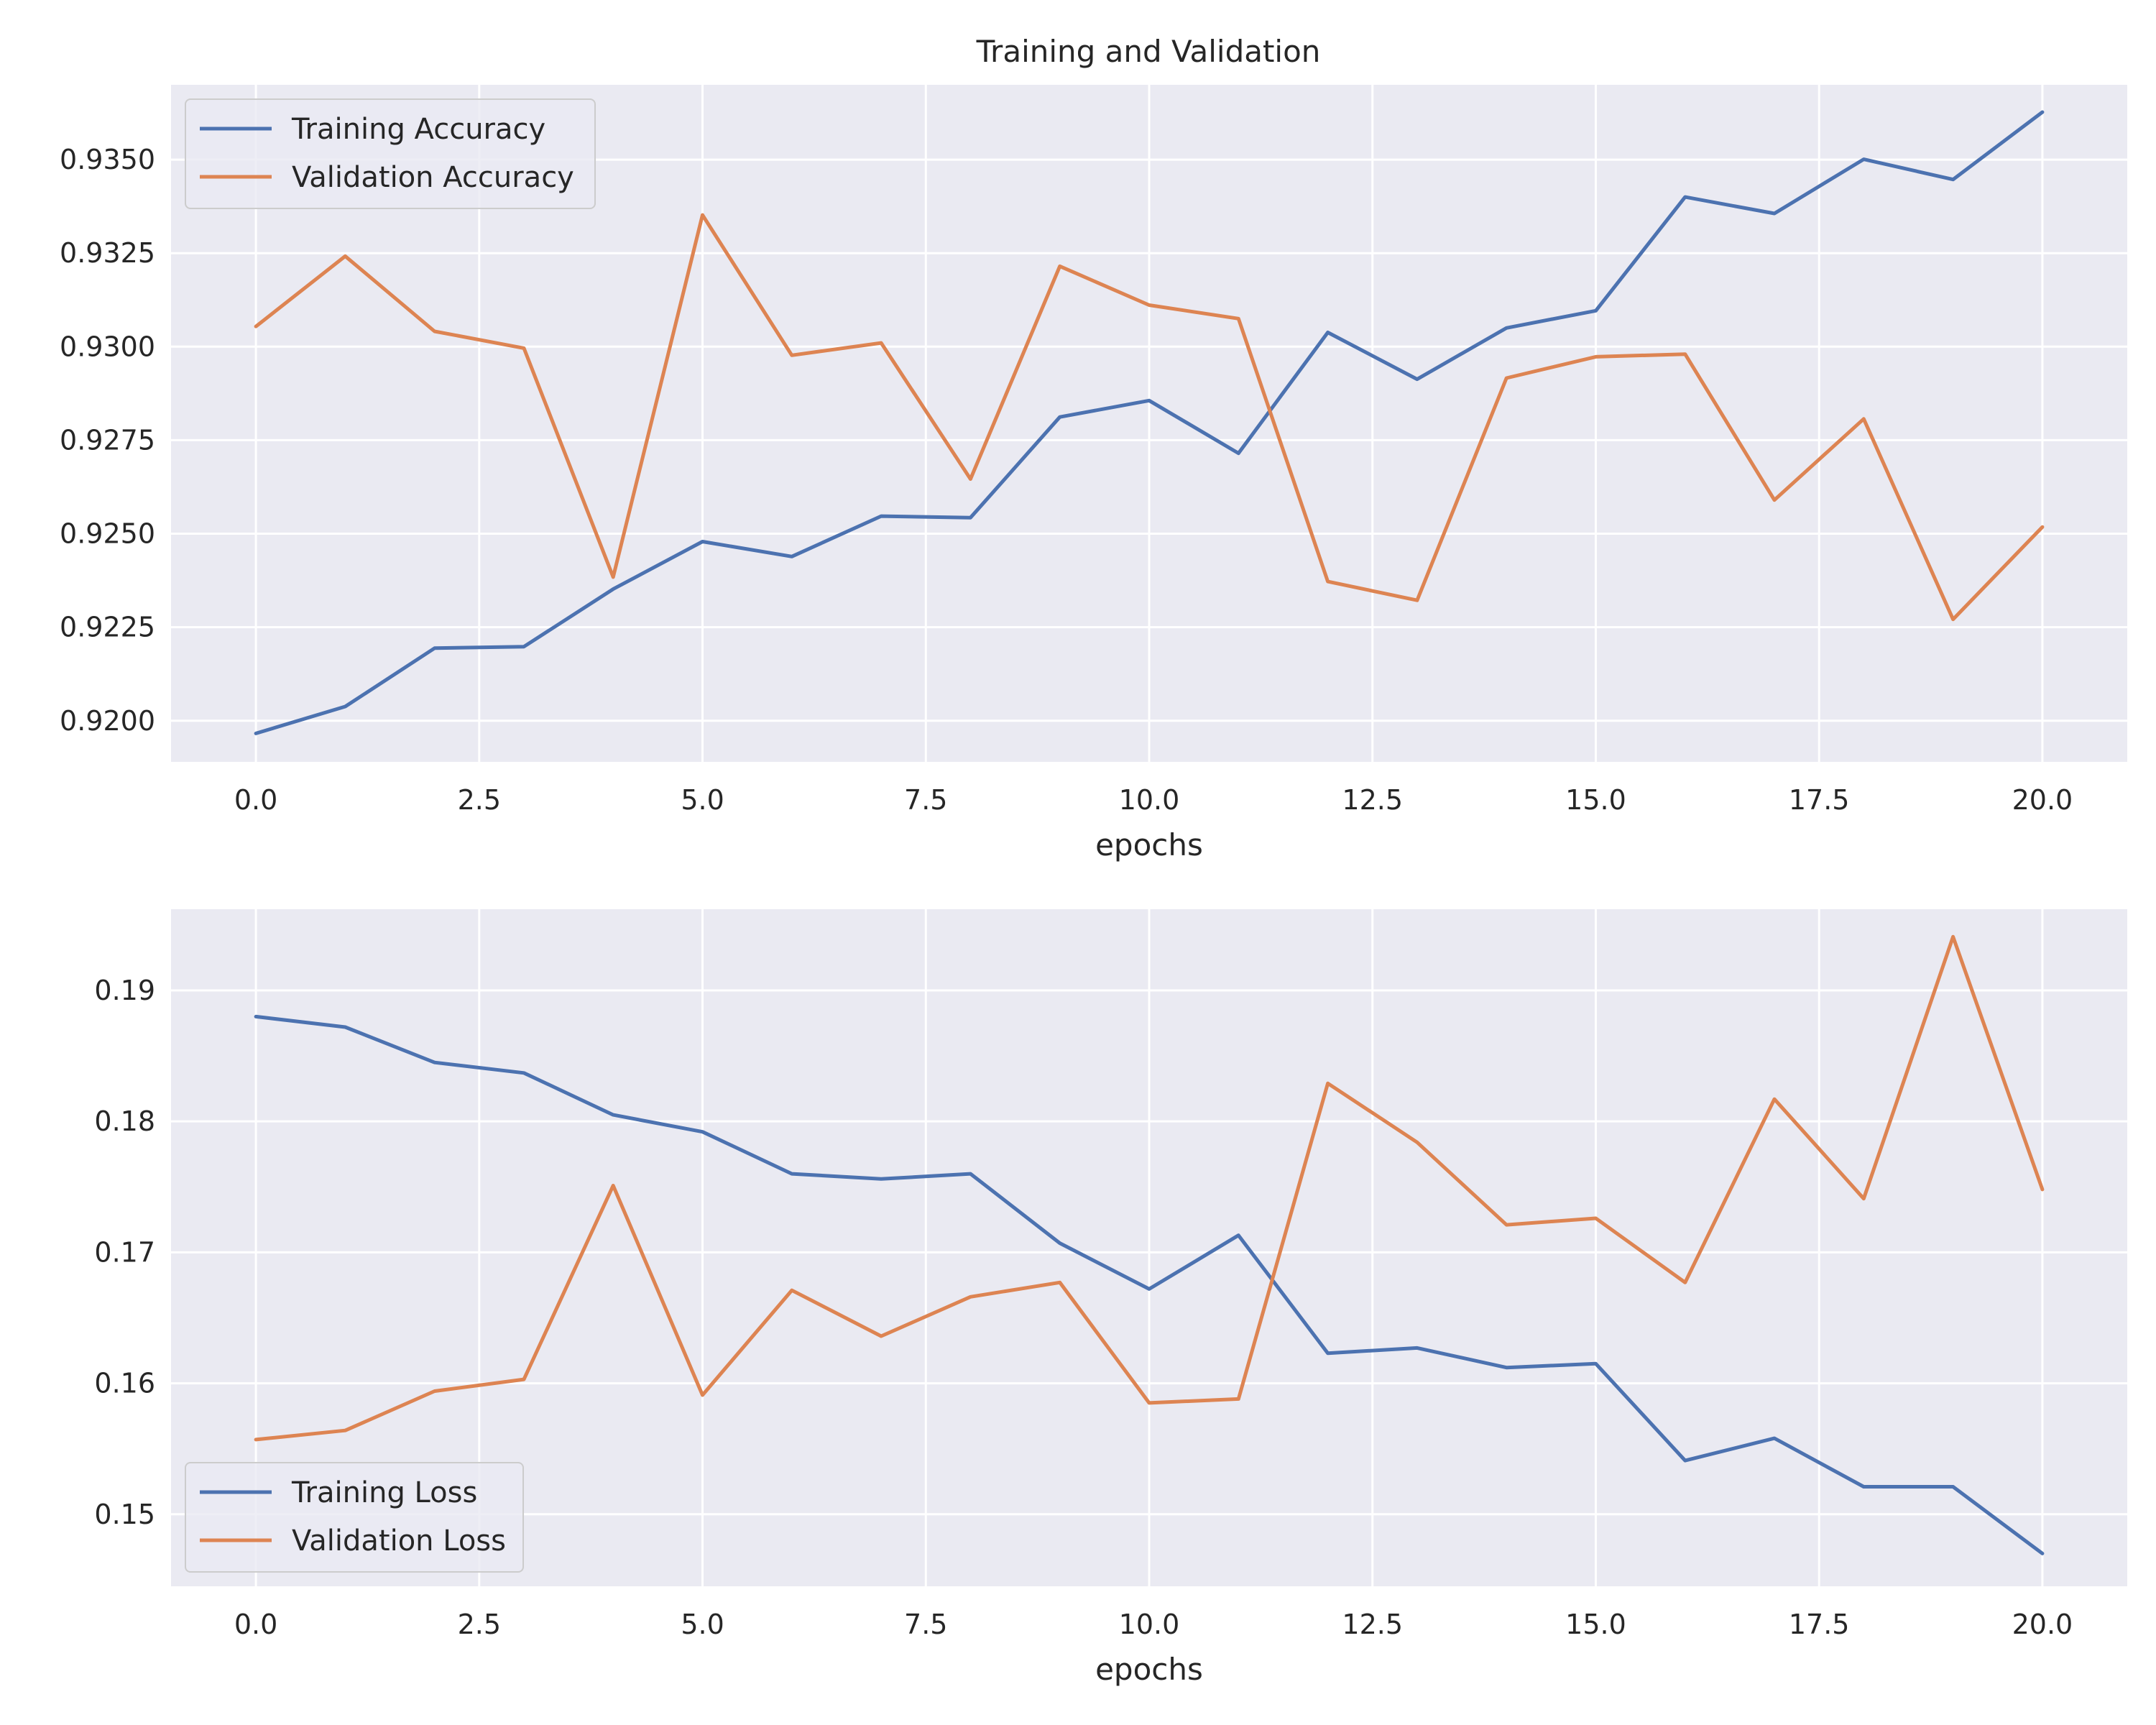  Describe the element at coordinates (125, 1383) in the screenshot. I see `loss-y-tick-label: 0.16` at that location.